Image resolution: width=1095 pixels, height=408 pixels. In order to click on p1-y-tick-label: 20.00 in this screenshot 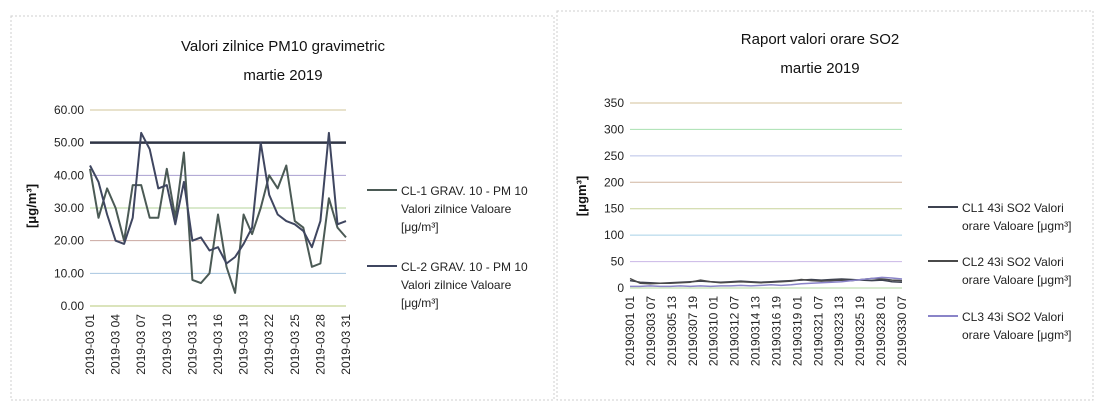, I will do `click(69, 241)`.